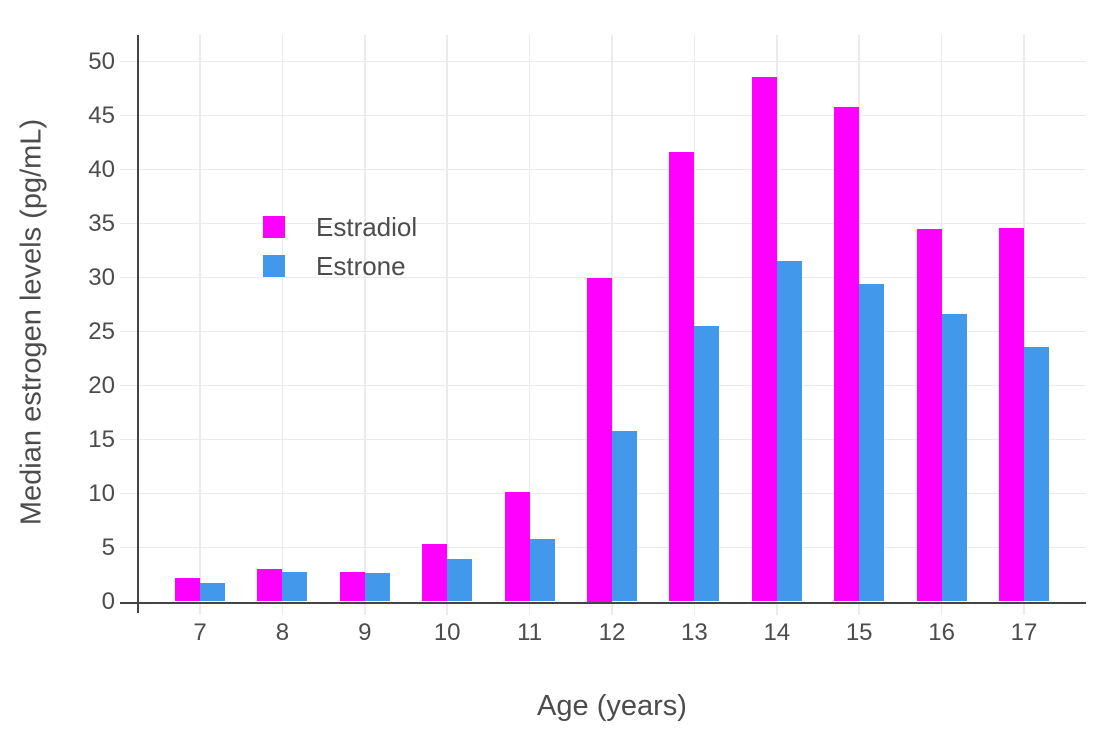 Image resolution: width=1112 pixels, height=748 pixels. What do you see at coordinates (530, 632) in the screenshot?
I see `x-tick-label: 11` at bounding box center [530, 632].